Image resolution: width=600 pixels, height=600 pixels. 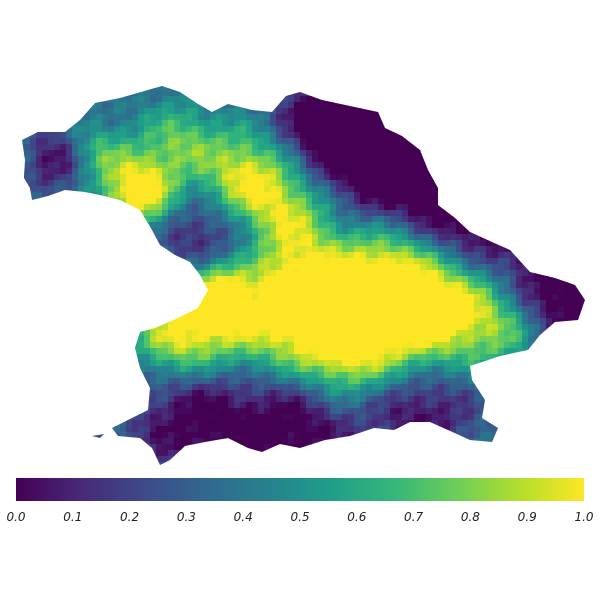 What do you see at coordinates (527, 517) in the screenshot?
I see `colorbar-tick-label: 0.9` at bounding box center [527, 517].